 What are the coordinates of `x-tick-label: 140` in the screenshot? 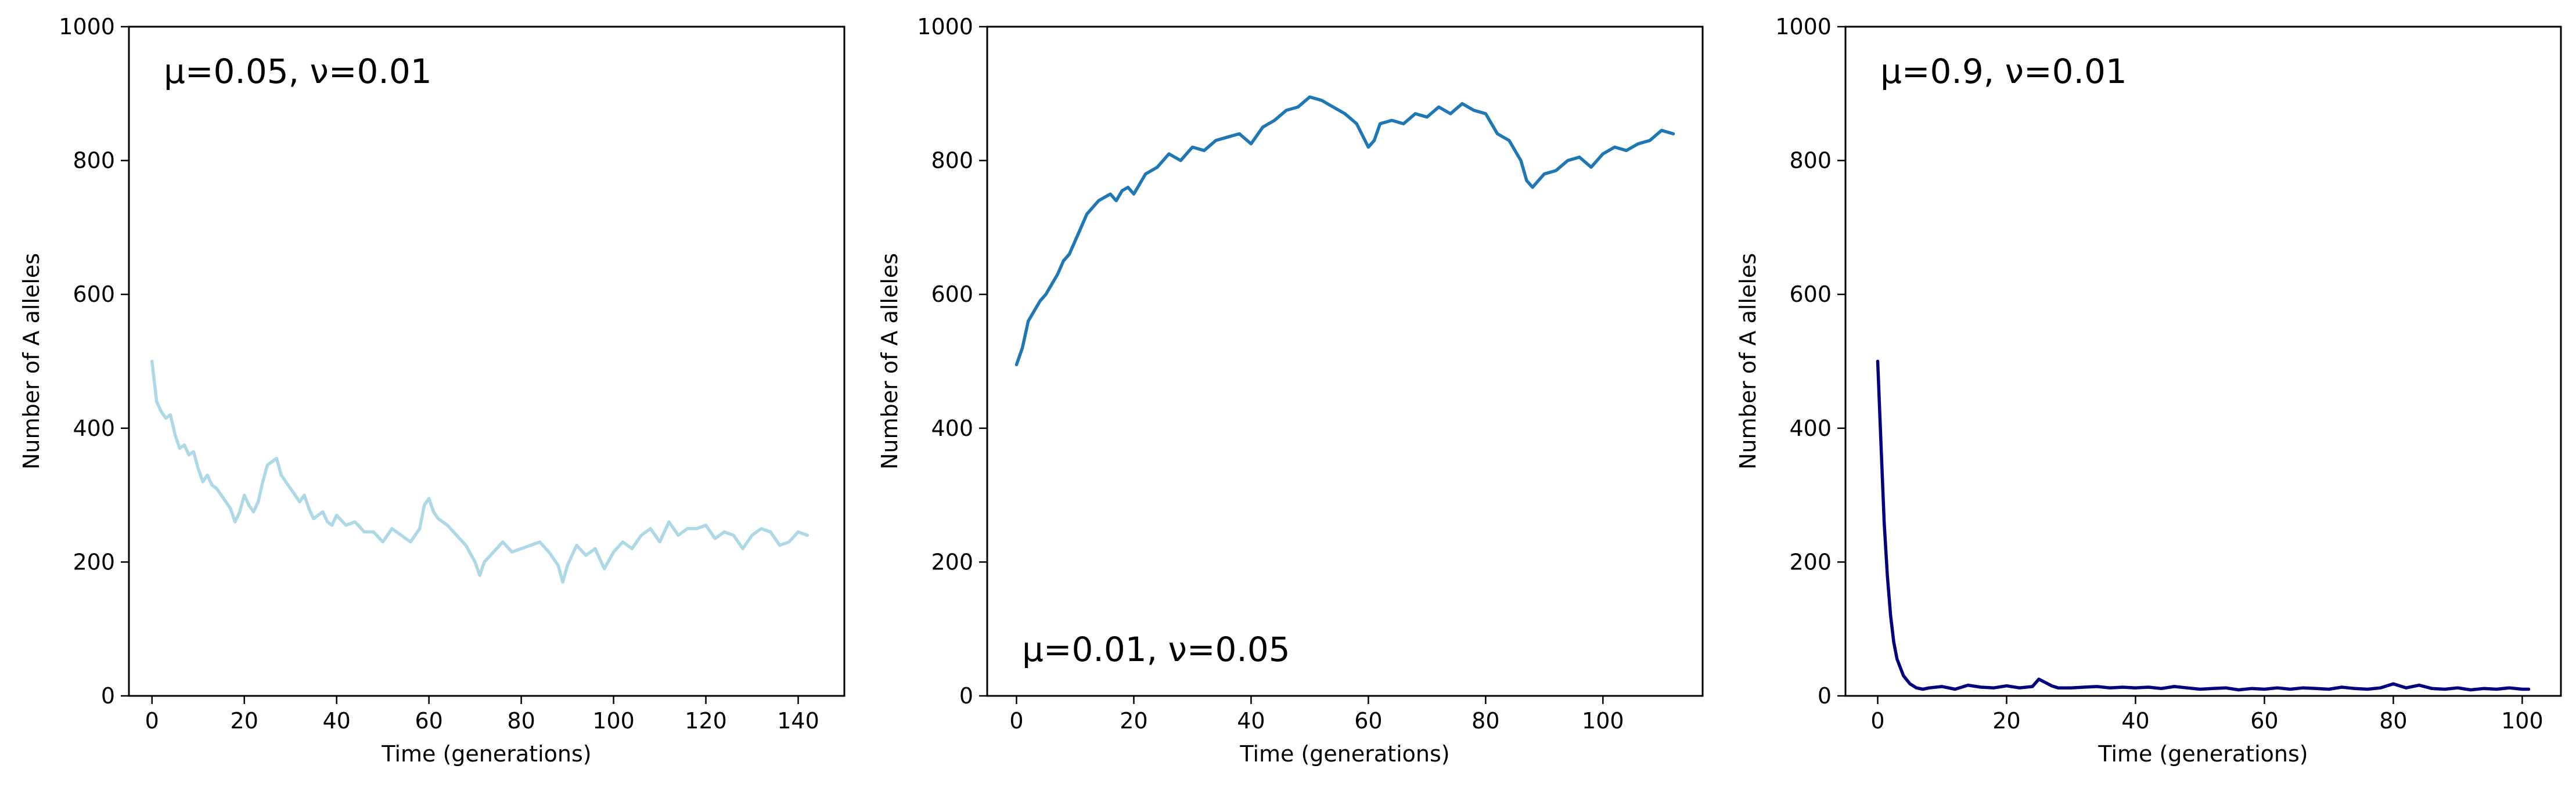 It's located at (798, 721).